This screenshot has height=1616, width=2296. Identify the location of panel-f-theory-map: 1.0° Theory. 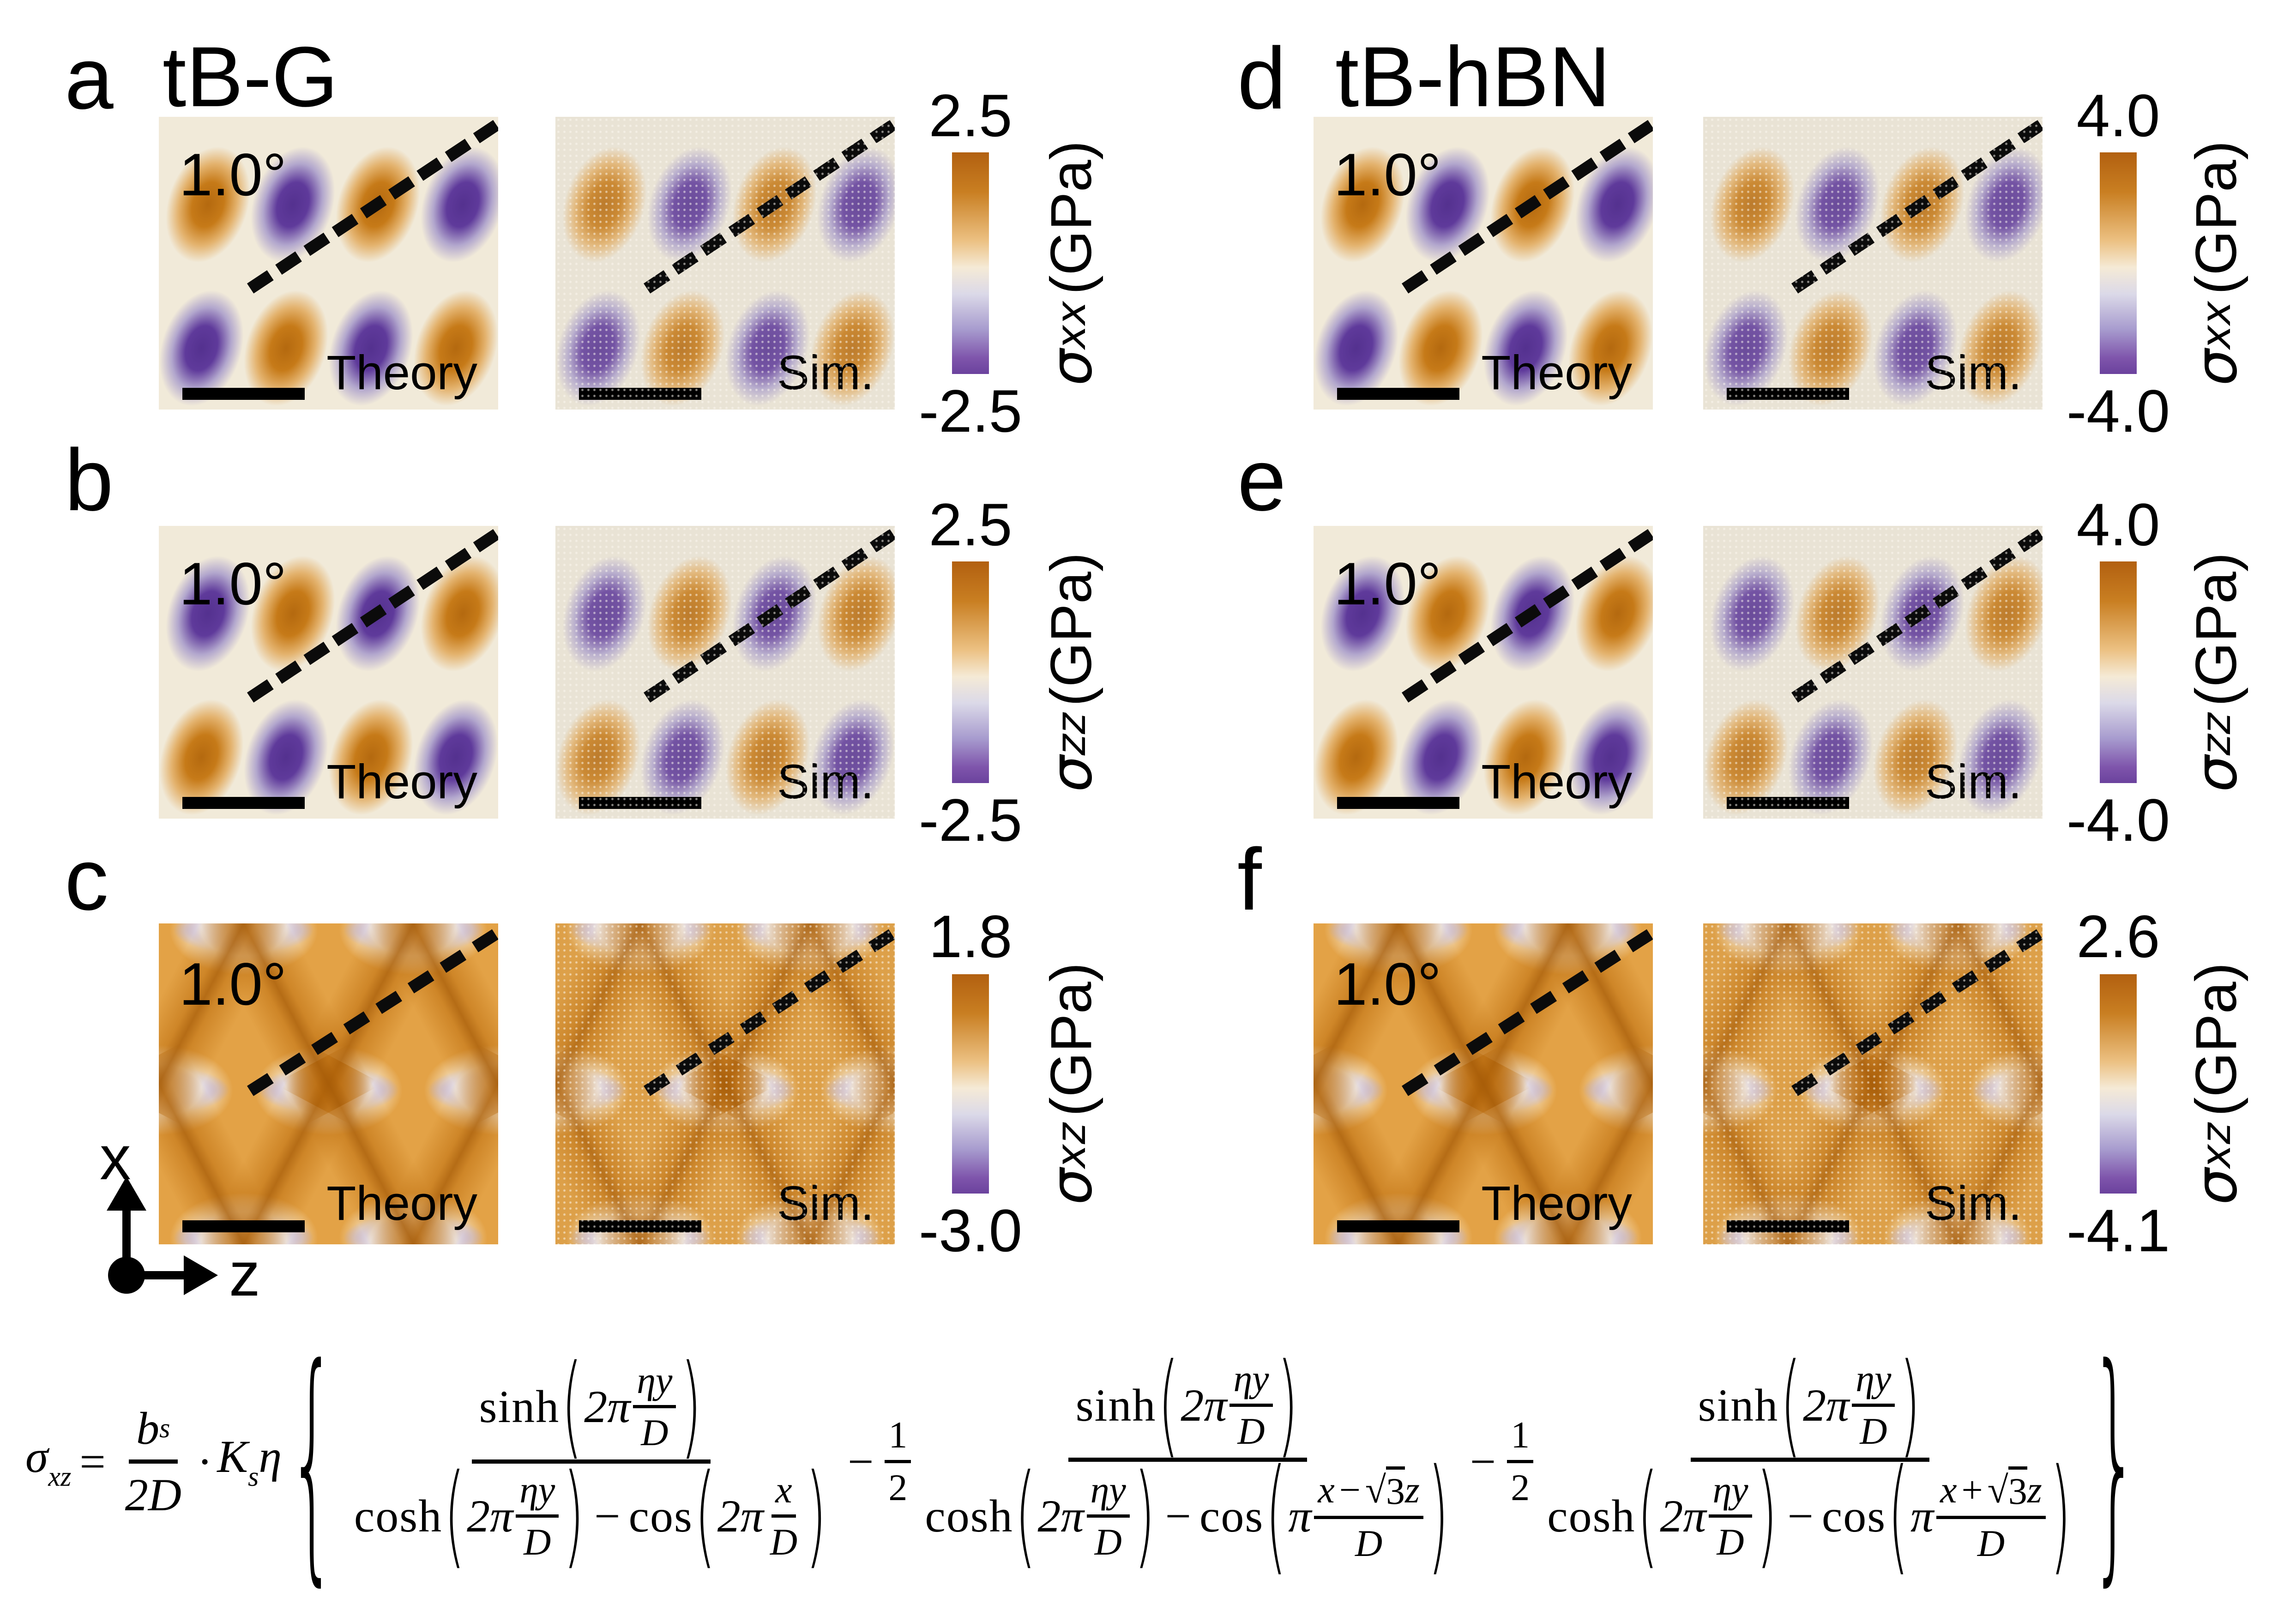
(1483, 1083).